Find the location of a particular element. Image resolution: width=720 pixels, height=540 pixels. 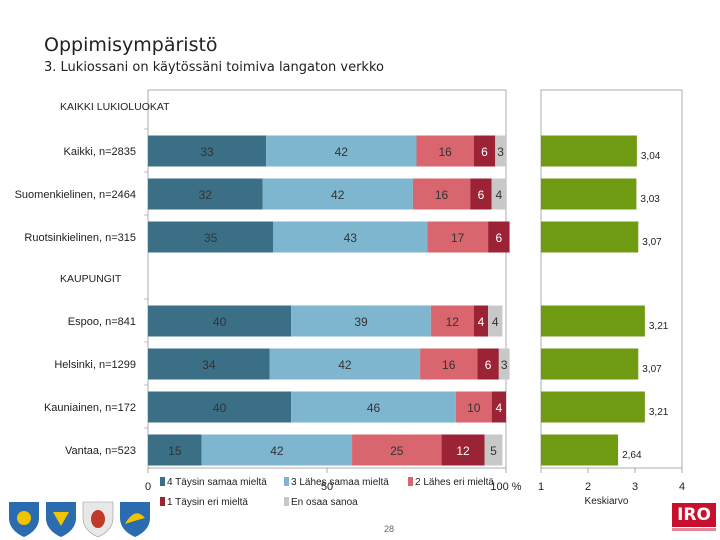

mean-x-tick-label: 3 is located at coordinates (635, 487).